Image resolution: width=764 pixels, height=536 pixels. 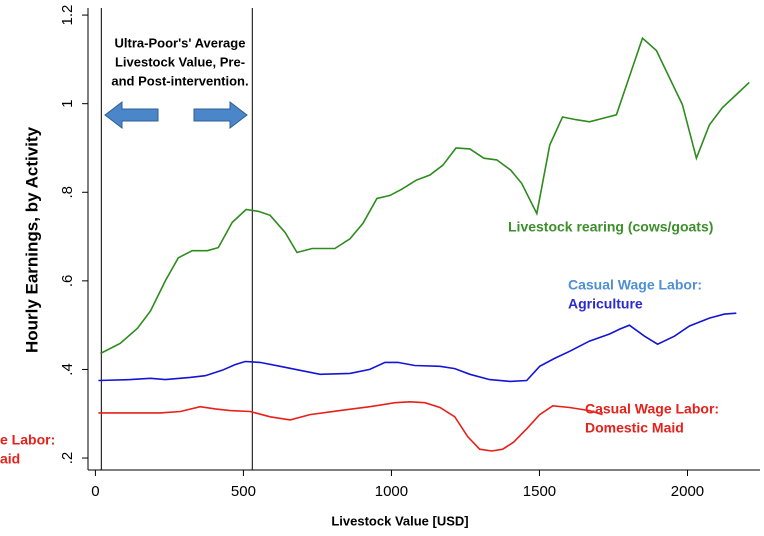 I want to click on x-tick-label: 500, so click(x=243, y=491).